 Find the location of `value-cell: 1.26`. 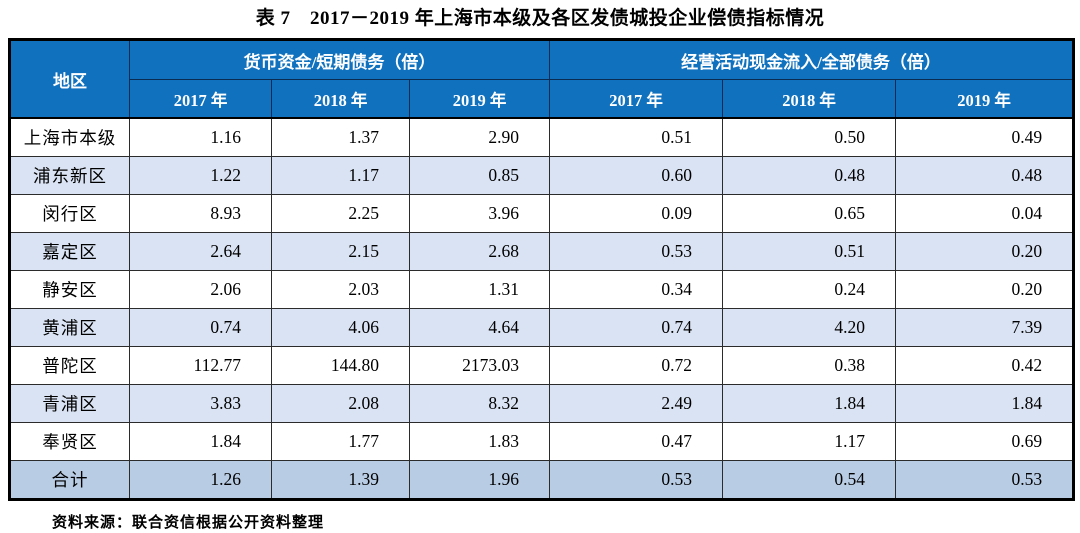

value-cell: 1.26 is located at coordinates (200, 480).